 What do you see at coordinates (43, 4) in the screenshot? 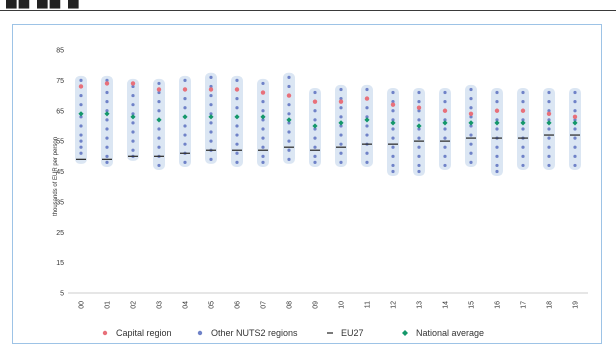
I see `cropped-heading-fragment: ▄▄ ▄▄ ▄` at bounding box center [43, 4].